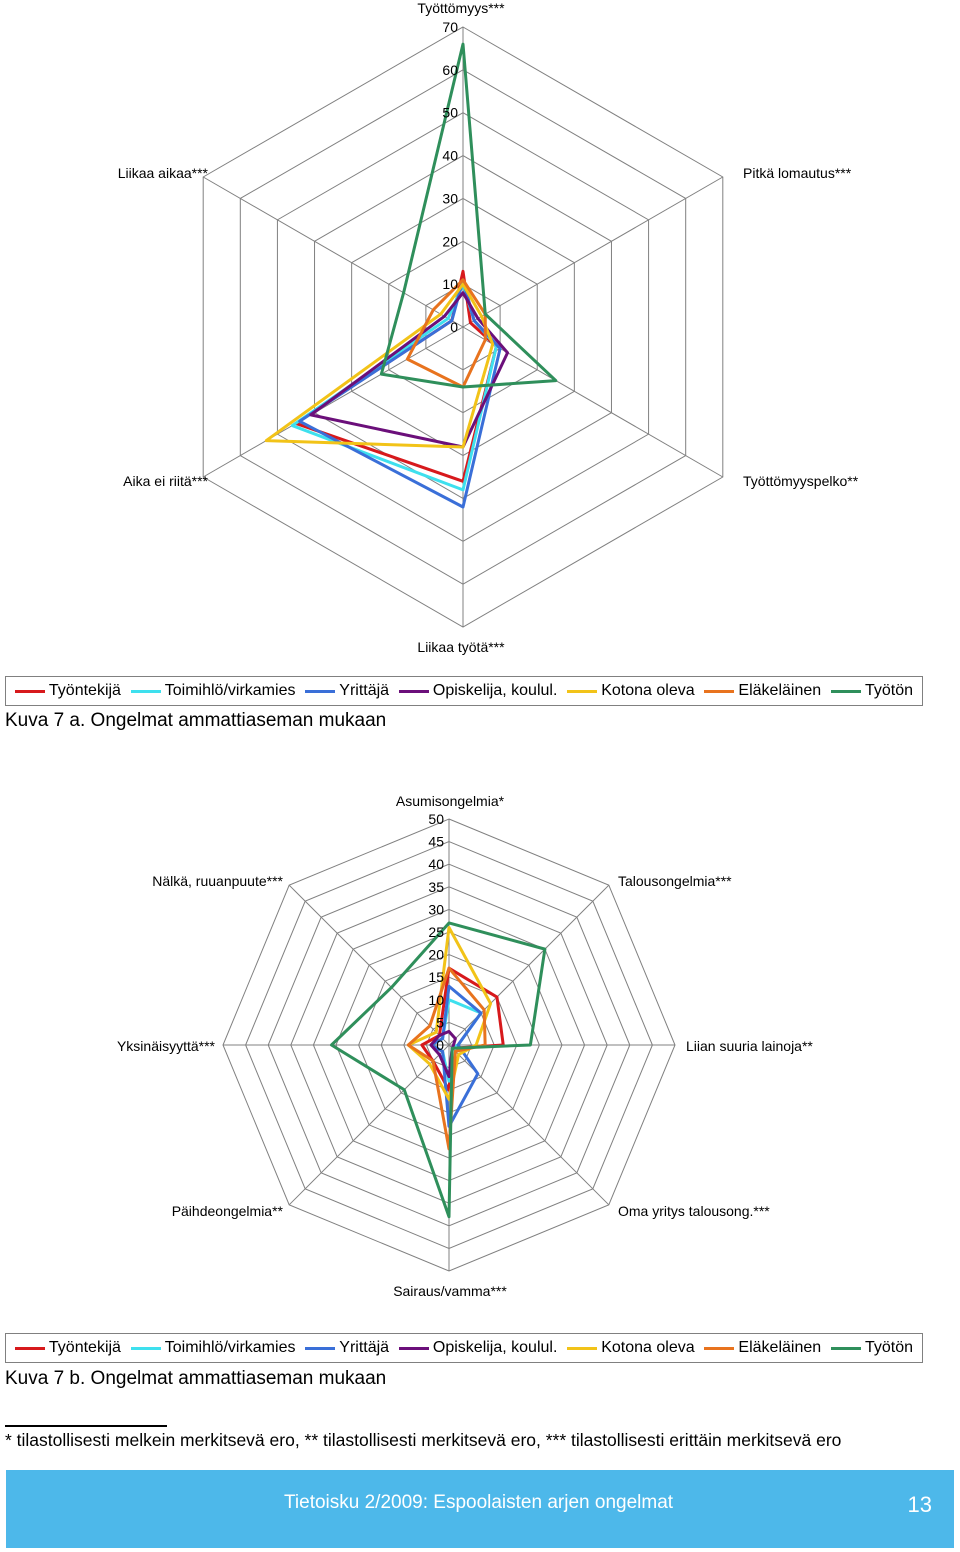 Image resolution: width=960 pixels, height=1552 pixels. What do you see at coordinates (801, 481) in the screenshot?
I see `chart-7a-axis-label: Työttömyyspelko**` at bounding box center [801, 481].